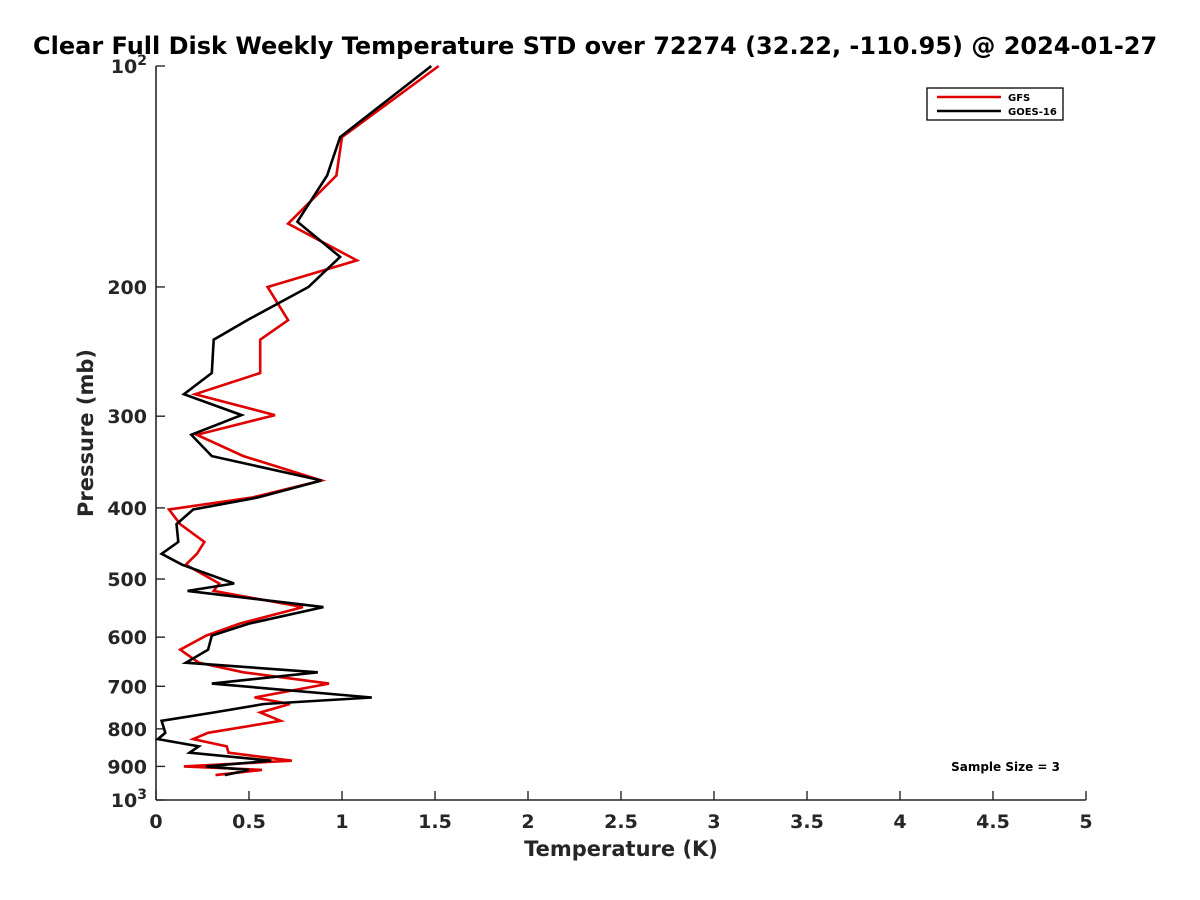 The image size is (1200, 900). I want to click on legend: GFS GOES-16, so click(995, 104).